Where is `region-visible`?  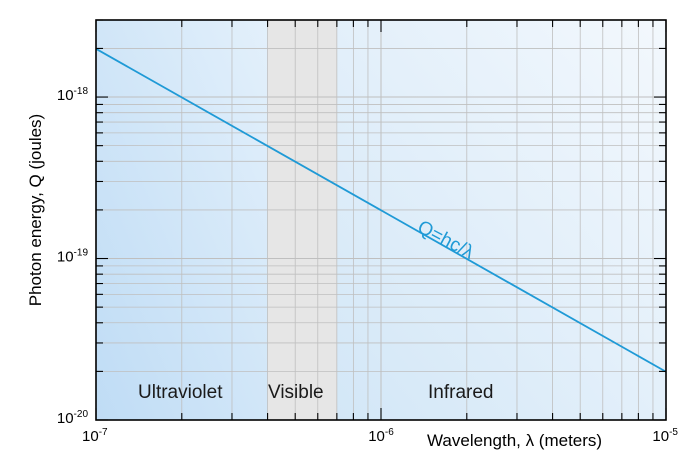 region-visible is located at coordinates (302, 220).